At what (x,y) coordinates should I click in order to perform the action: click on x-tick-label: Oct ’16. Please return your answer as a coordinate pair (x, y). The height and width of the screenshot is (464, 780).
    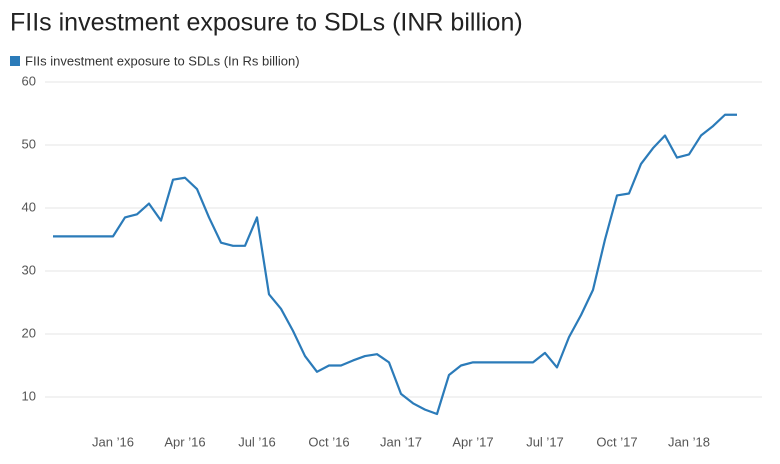
    Looking at the image, I should click on (328, 441).